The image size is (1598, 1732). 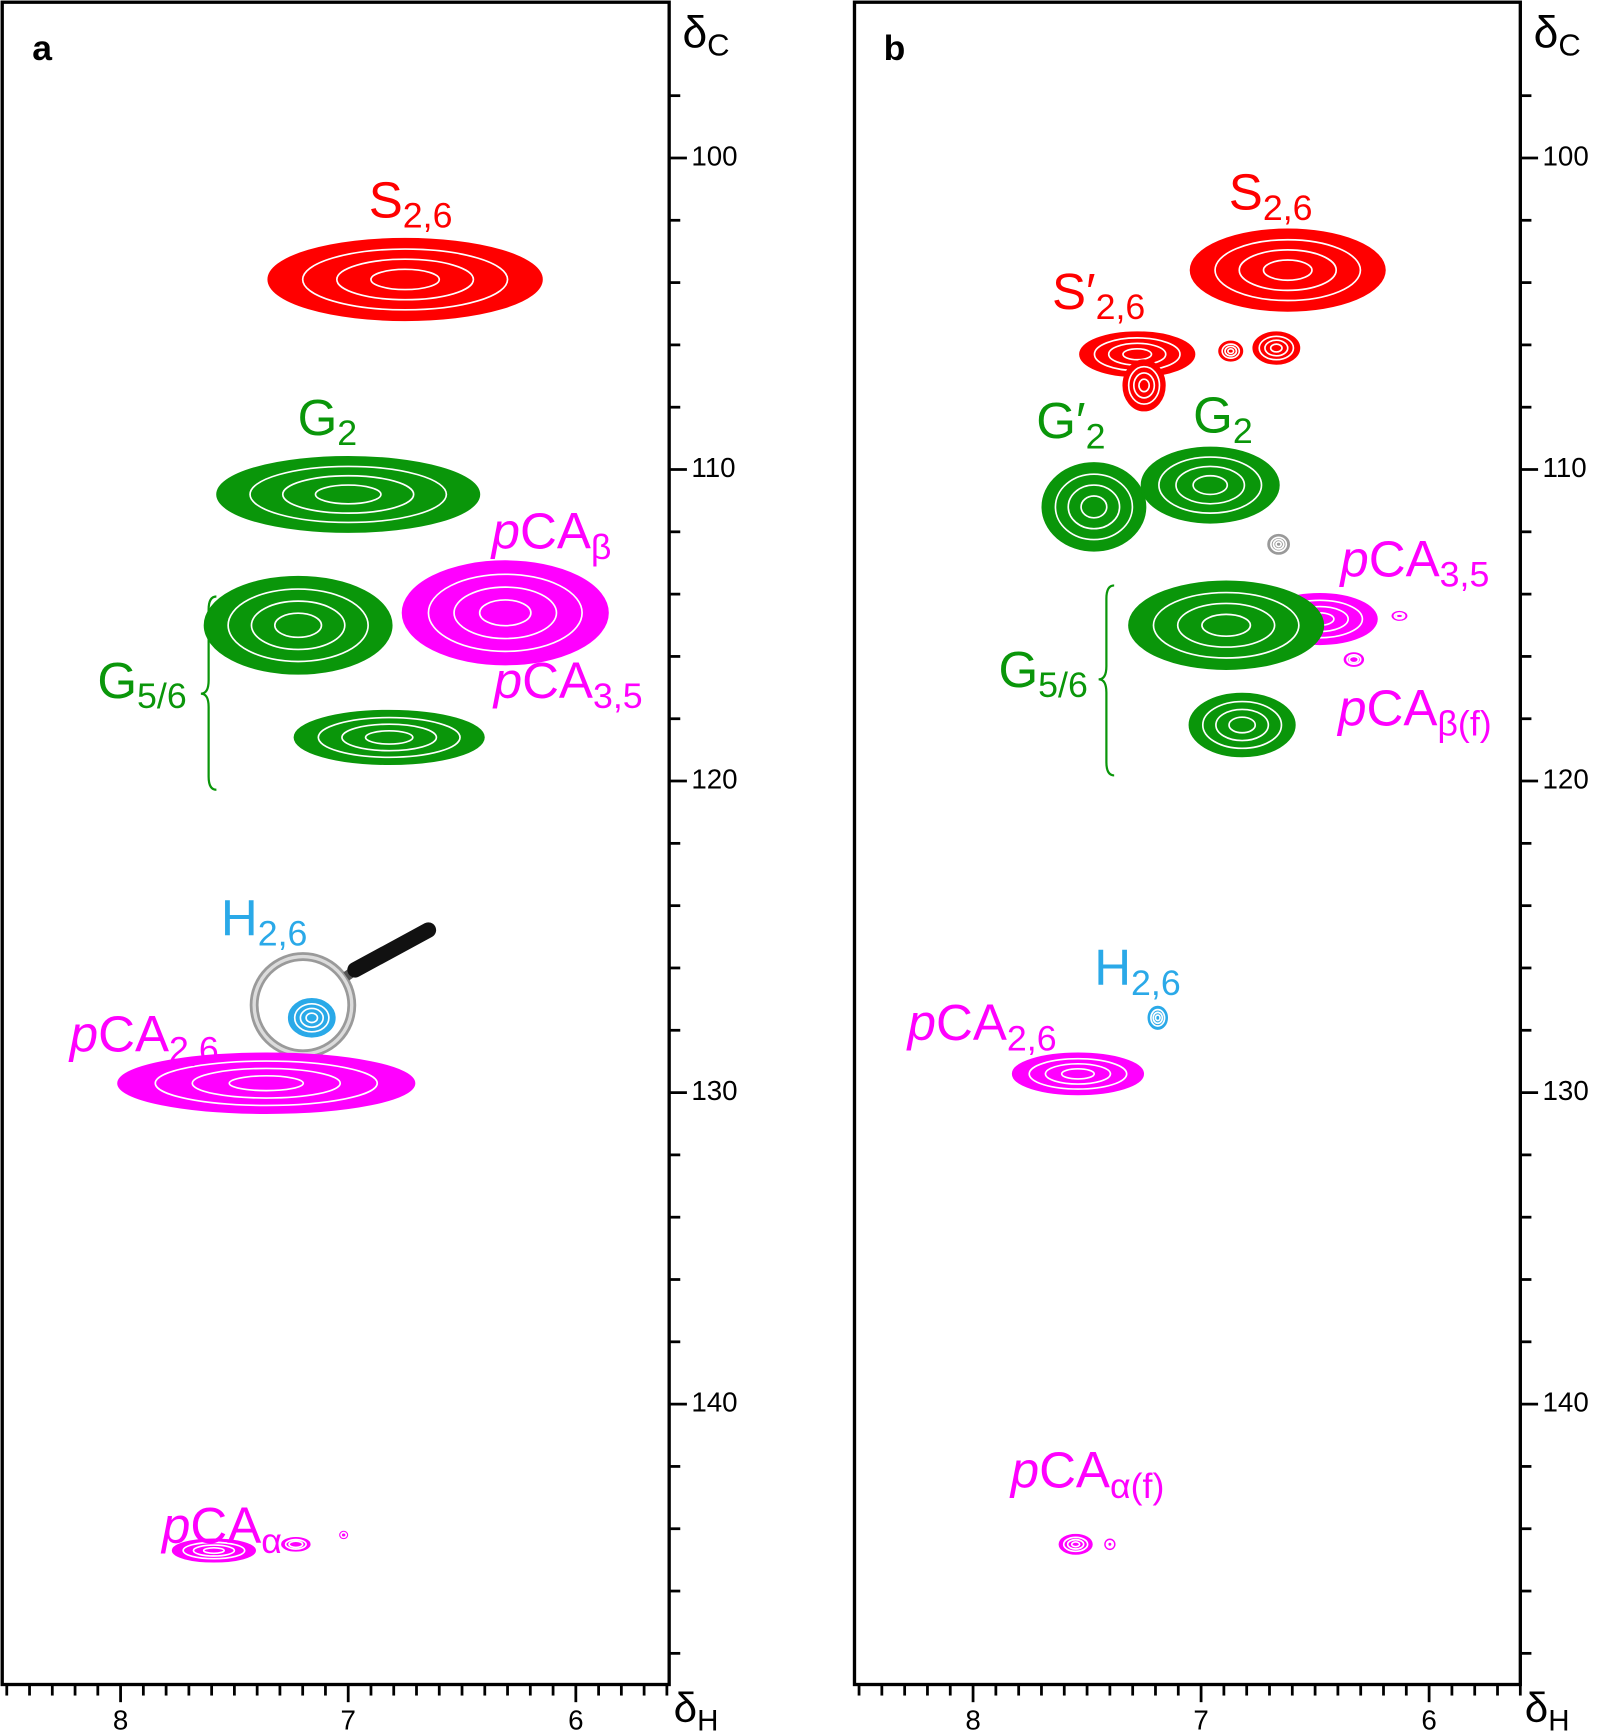 I want to click on peak-label-main: S, so click(x=1246, y=192).